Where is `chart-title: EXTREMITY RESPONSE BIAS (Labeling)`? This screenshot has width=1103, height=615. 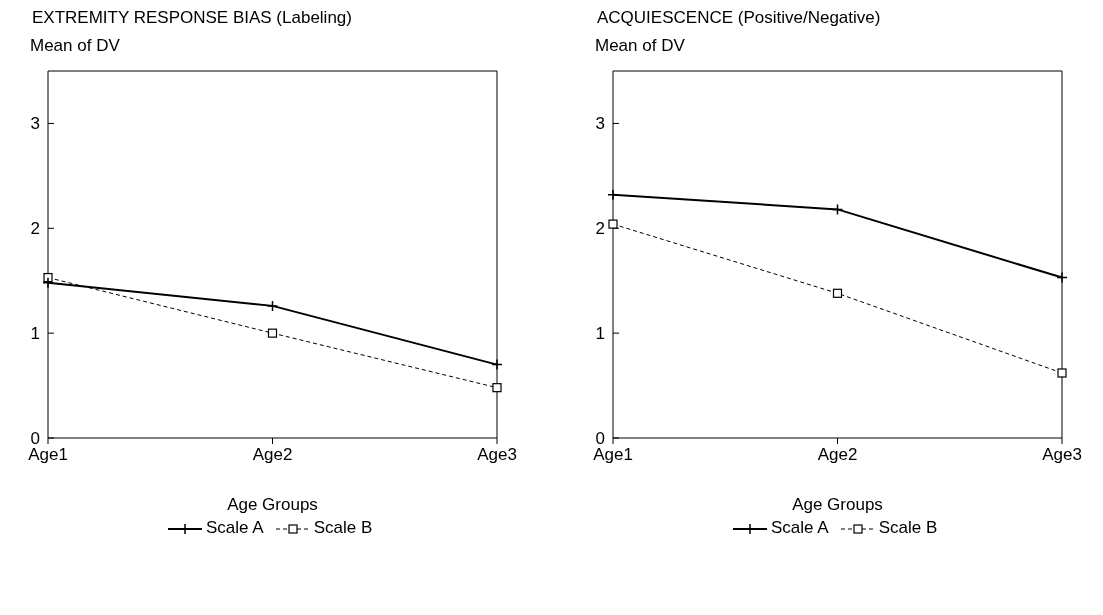 chart-title: EXTREMITY RESPONSE BIAS (Labeling) is located at coordinates (192, 18).